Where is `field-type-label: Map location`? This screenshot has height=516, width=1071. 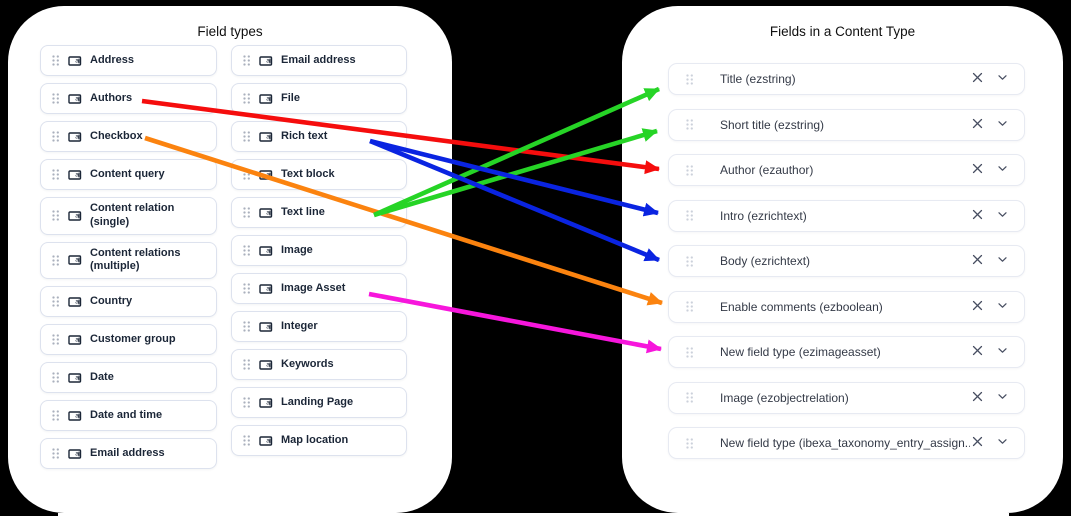 field-type-label: Map location is located at coordinates (315, 439).